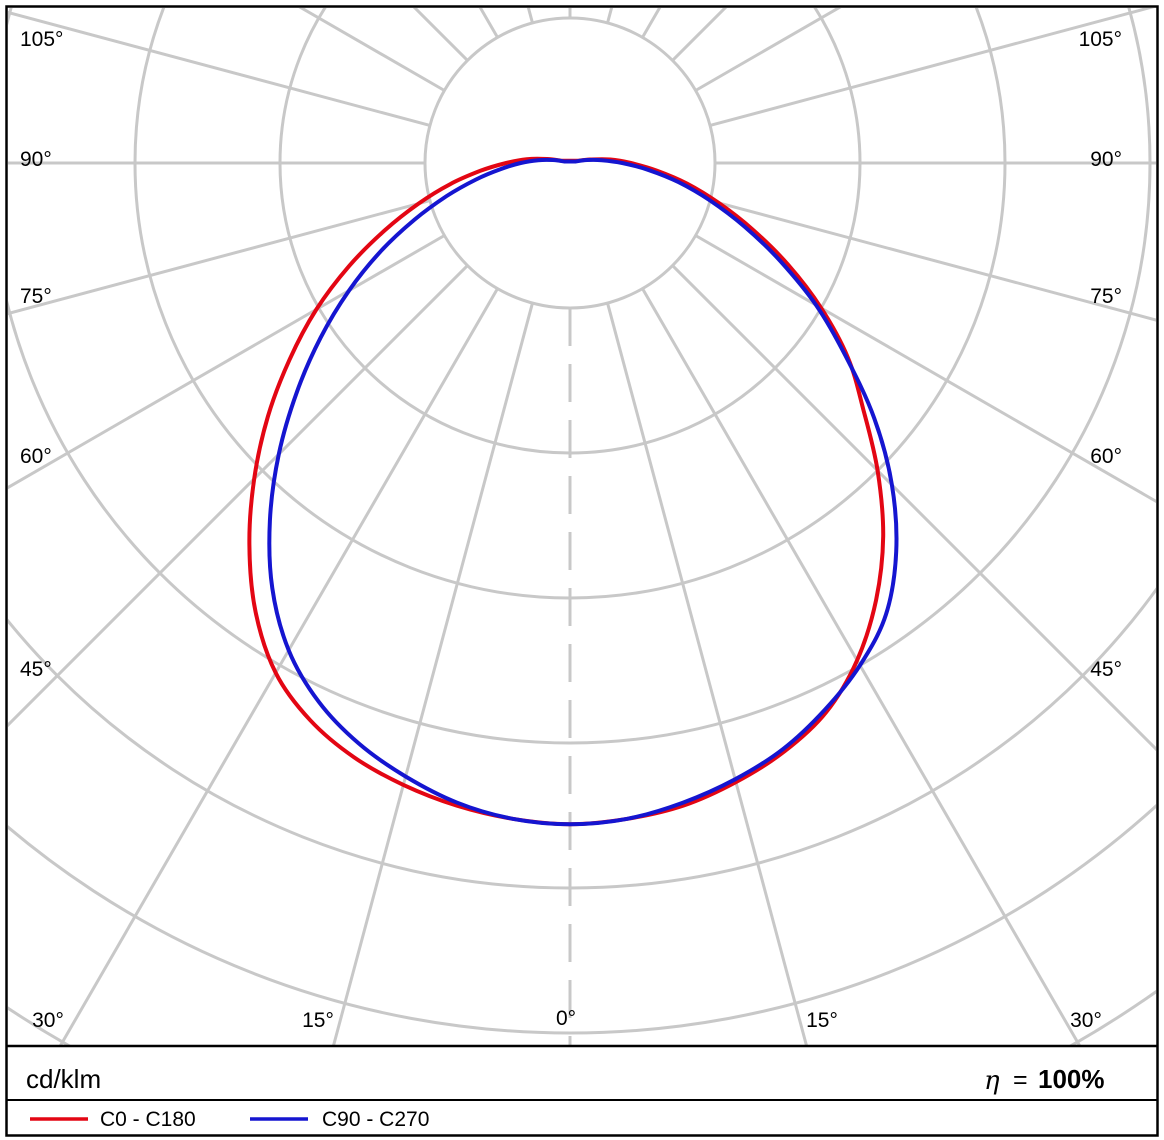  I want to click on units-label: cd/klm, so click(63, 1079).